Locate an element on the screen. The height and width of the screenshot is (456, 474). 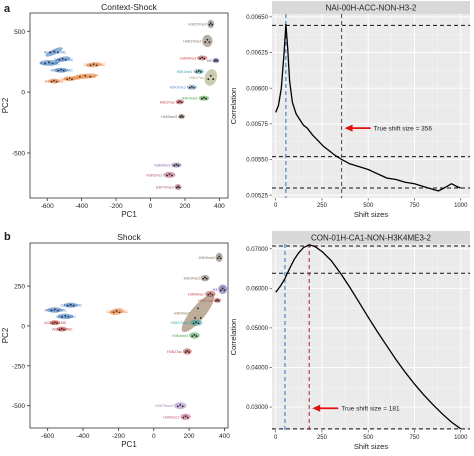
x-tick-label: 750 is located at coordinates (414, 438).